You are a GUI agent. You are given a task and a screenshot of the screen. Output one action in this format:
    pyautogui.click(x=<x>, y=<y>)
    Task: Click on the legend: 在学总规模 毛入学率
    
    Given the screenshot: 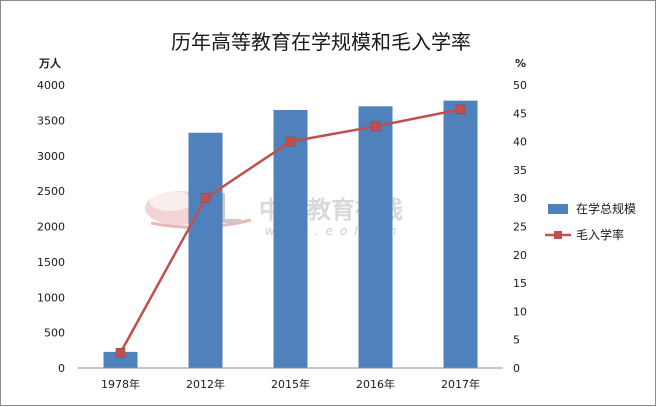 What is the action you would take?
    pyautogui.click(x=590, y=221)
    